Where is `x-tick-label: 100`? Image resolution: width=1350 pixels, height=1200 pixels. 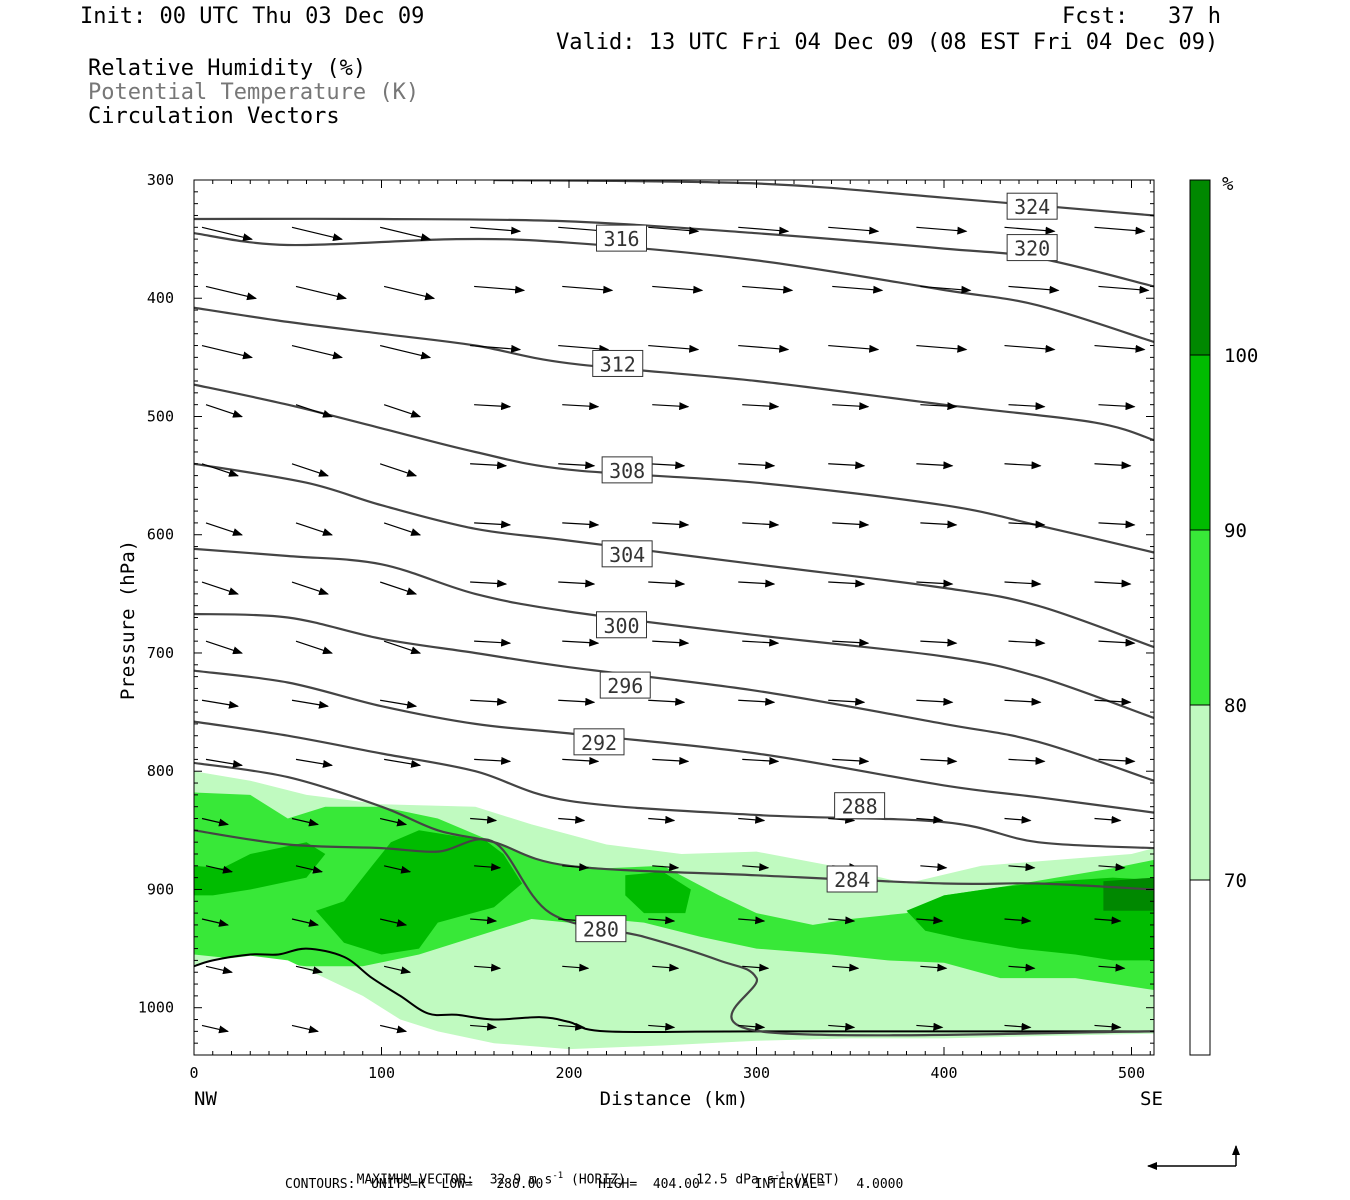 x-tick-label: 100 is located at coordinates (381, 1073).